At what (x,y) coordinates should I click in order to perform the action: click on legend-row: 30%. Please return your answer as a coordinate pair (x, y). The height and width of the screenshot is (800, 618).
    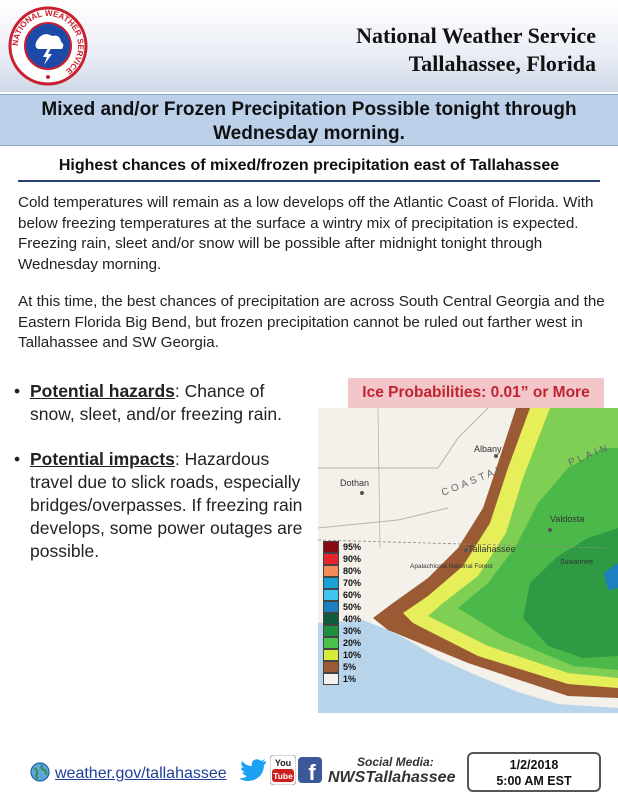
    Looking at the image, I should click on (347, 631).